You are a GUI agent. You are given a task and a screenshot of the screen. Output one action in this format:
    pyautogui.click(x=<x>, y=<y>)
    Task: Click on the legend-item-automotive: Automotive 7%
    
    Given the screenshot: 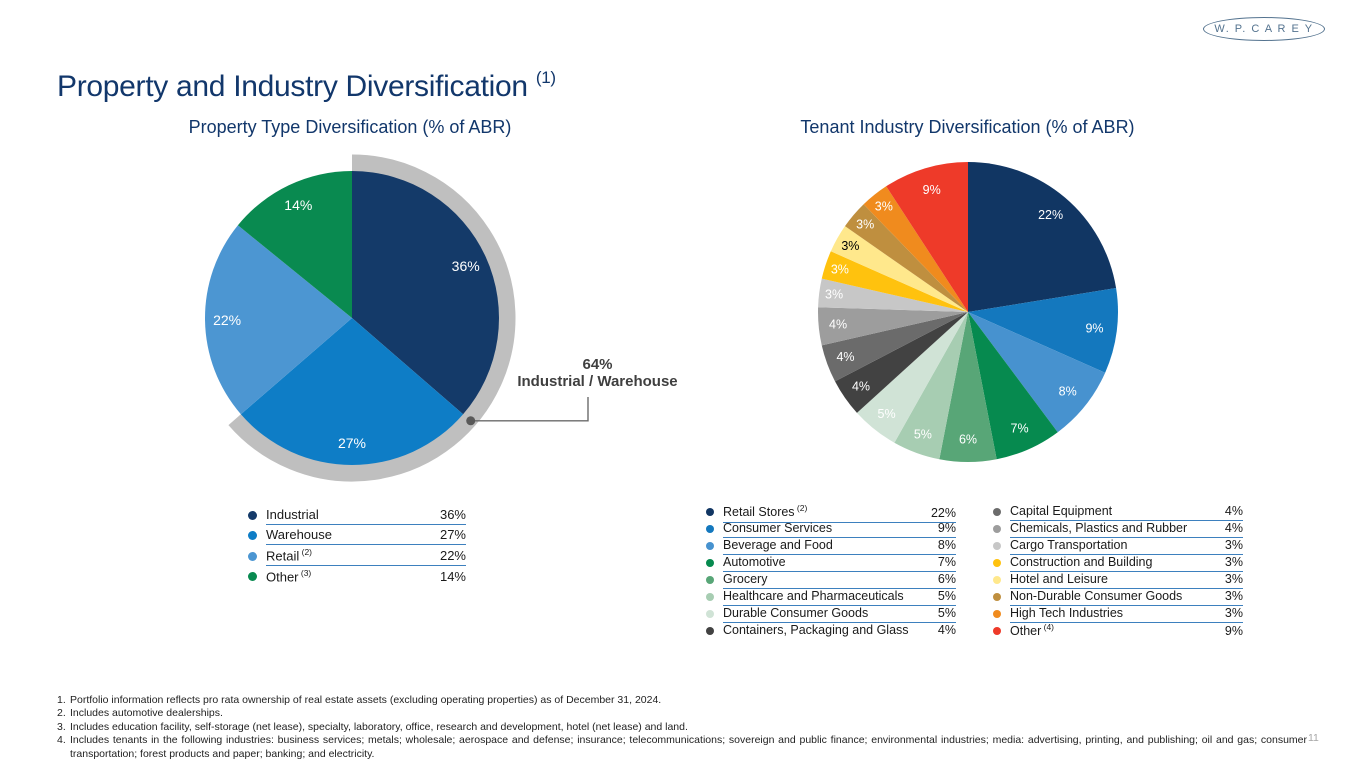 What is the action you would take?
    pyautogui.click(x=831, y=563)
    